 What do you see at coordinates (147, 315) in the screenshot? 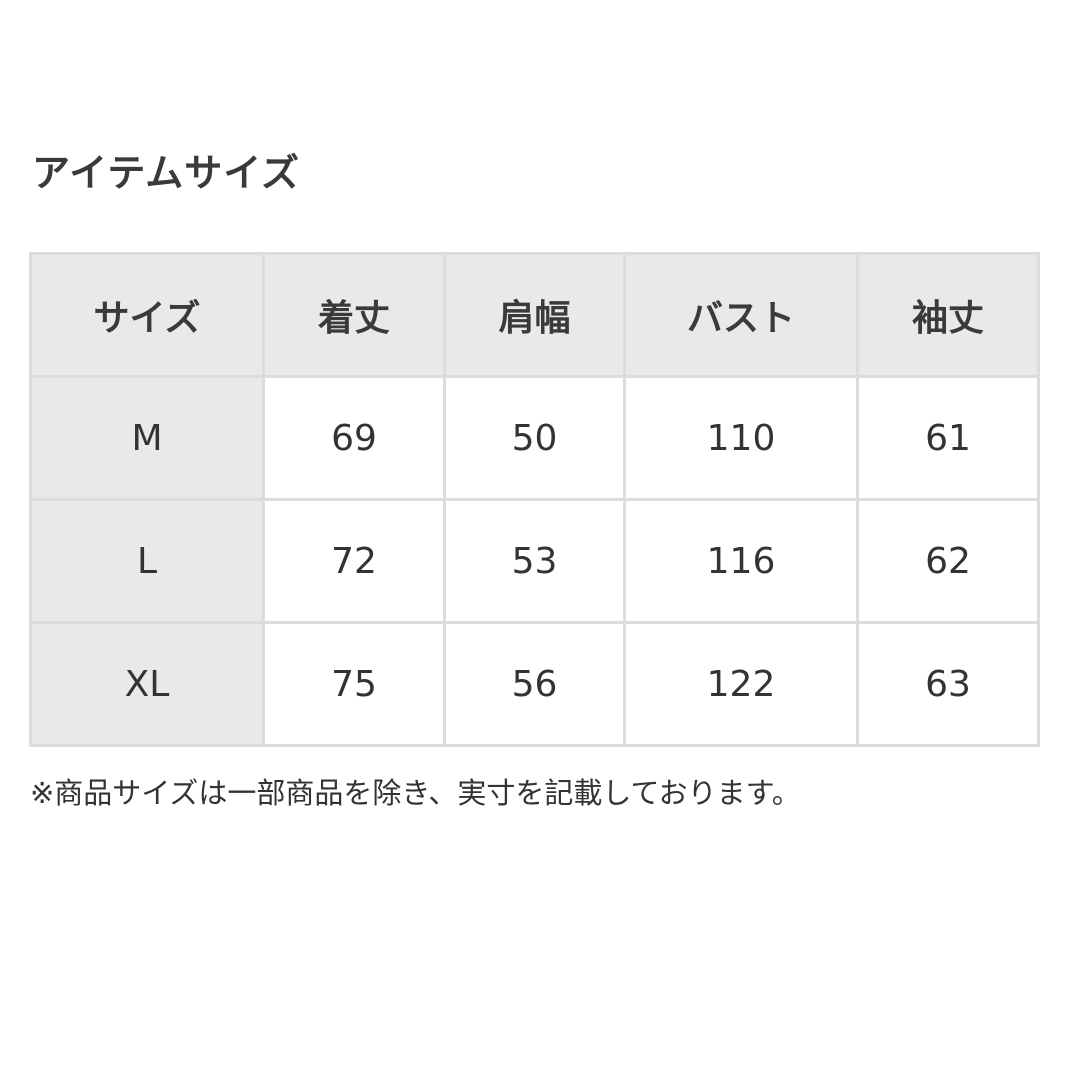
I see `header-size: サイズ` at bounding box center [147, 315].